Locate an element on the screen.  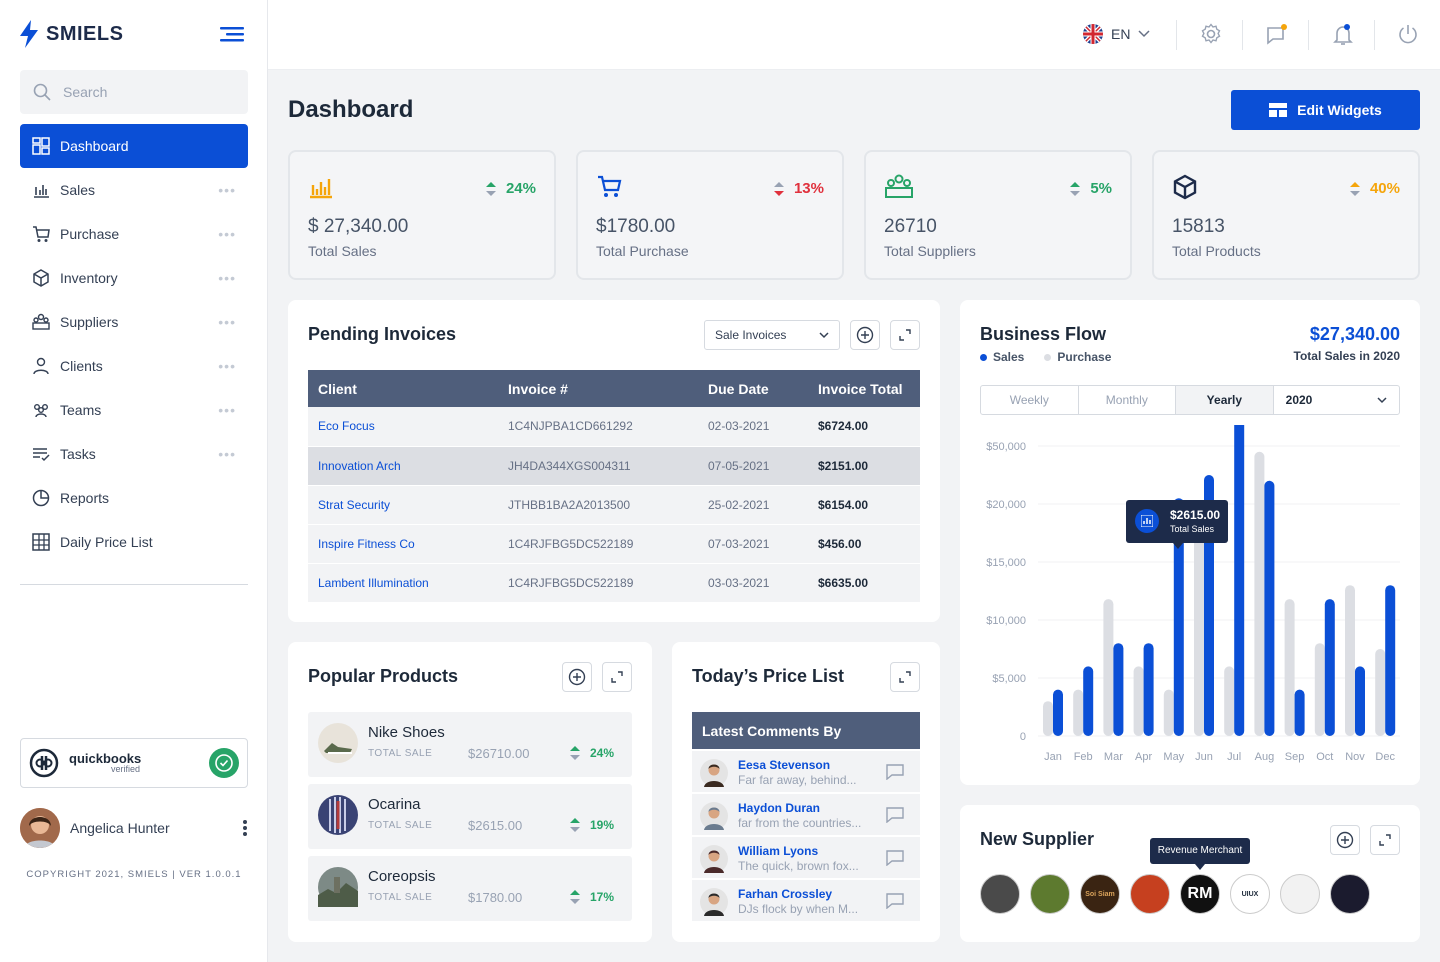
bar-purchase-may is located at coordinates (1168, 712).